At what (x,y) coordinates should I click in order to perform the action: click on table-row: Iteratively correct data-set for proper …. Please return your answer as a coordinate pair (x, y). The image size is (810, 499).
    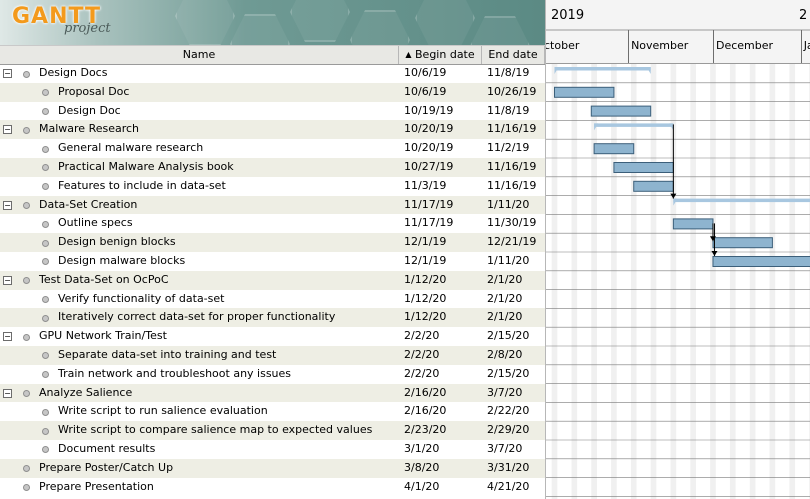
    Looking at the image, I should click on (272, 318).